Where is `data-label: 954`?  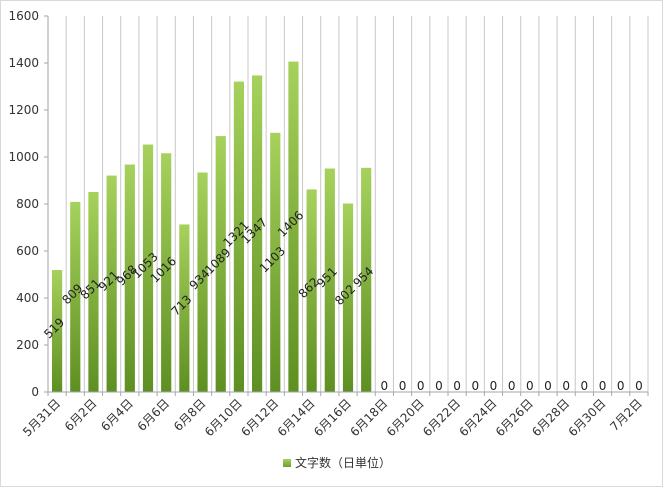
data-label: 954 is located at coordinates (363, 277).